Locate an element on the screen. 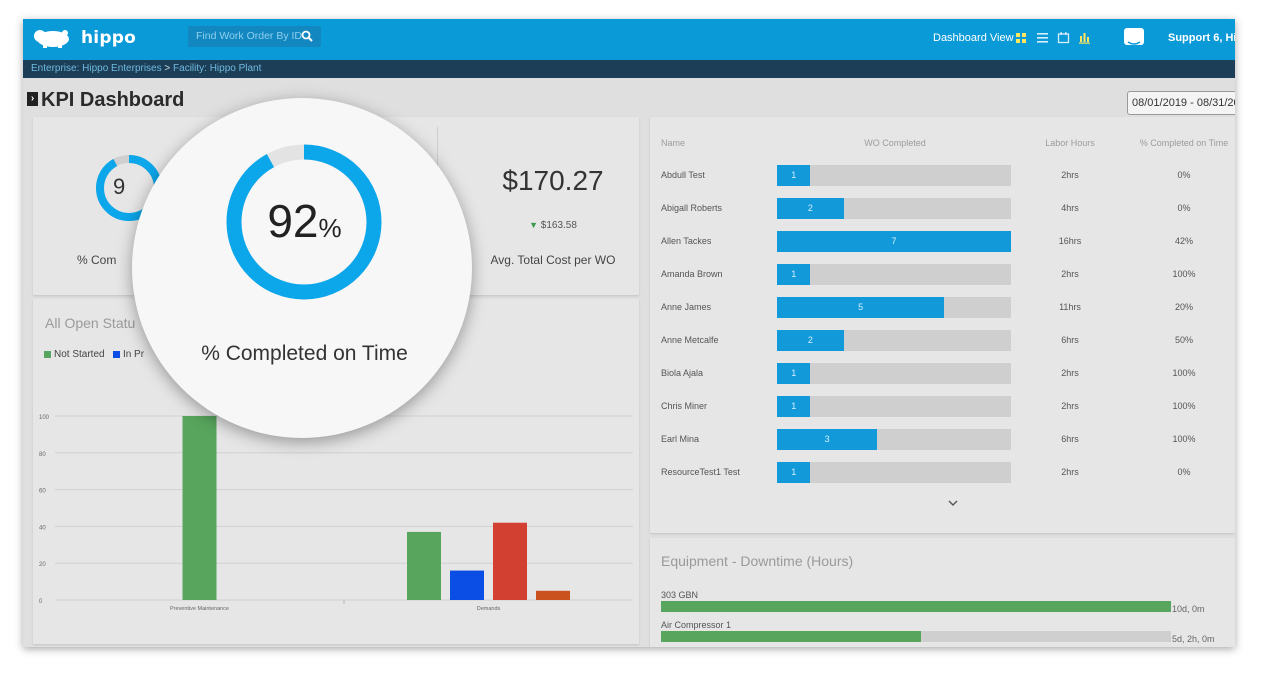 The width and height of the screenshot is (1265, 673). avg-cost-delta: ▼ $163.58 is located at coordinates (553, 225).